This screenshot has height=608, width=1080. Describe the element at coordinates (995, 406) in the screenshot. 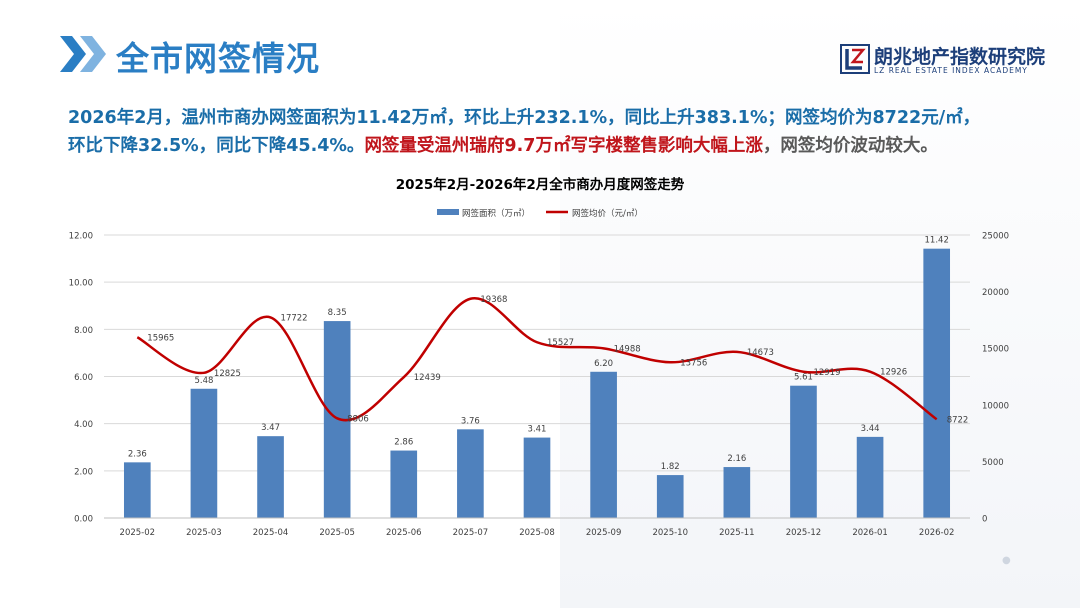

I see `right-tick-label: 10000` at that location.